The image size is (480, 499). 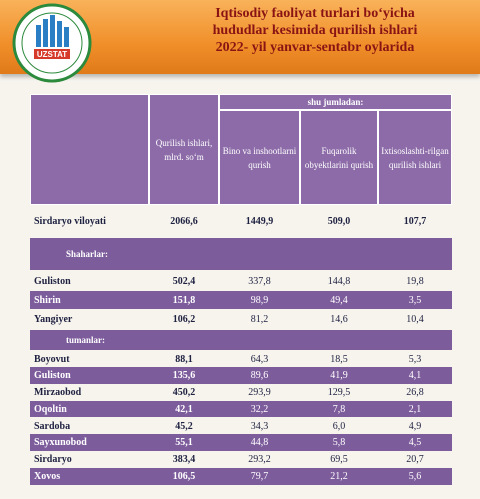 I want to click on row-value: 4,9, so click(x=415, y=426).